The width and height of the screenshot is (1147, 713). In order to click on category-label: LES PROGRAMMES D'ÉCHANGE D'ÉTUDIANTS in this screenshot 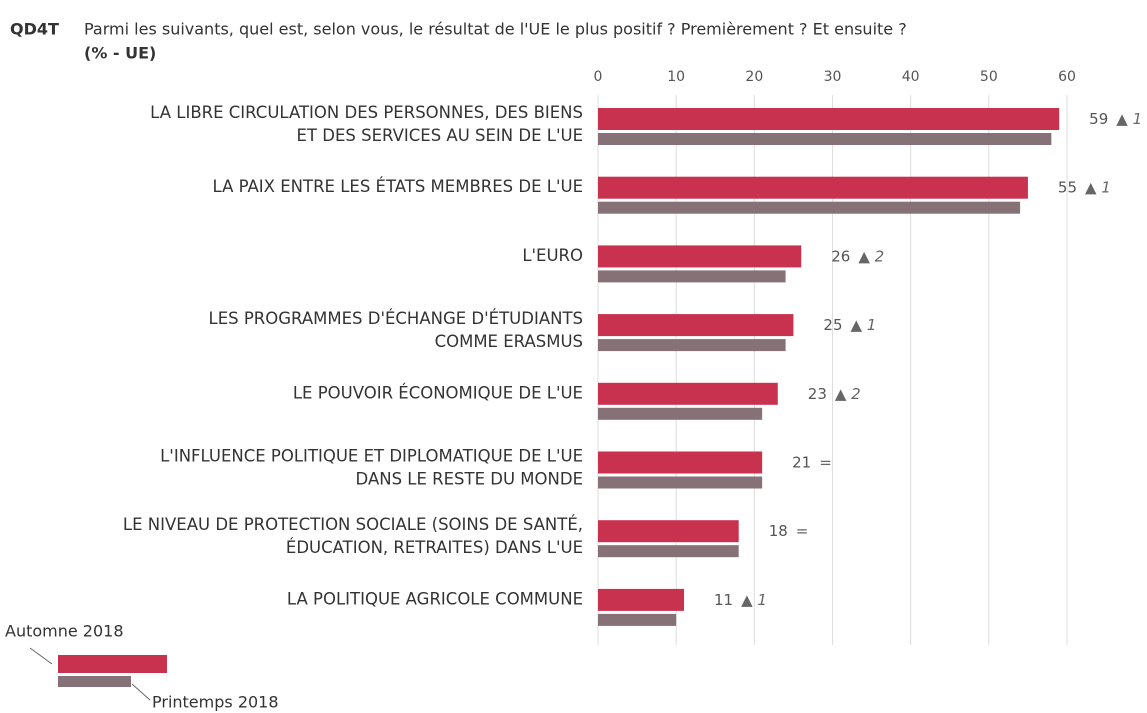, I will do `click(396, 318)`.